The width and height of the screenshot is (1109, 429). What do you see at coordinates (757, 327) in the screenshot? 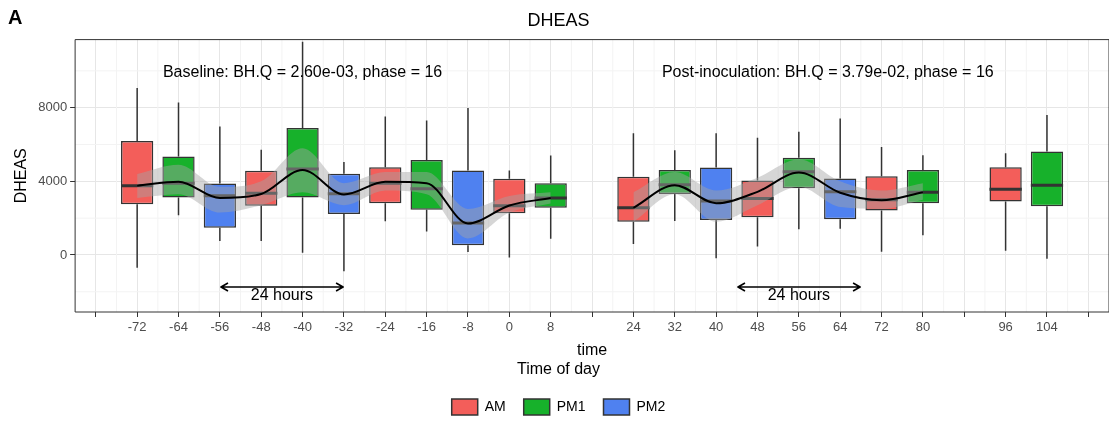
I see `x-tick-label: 48` at bounding box center [757, 327].